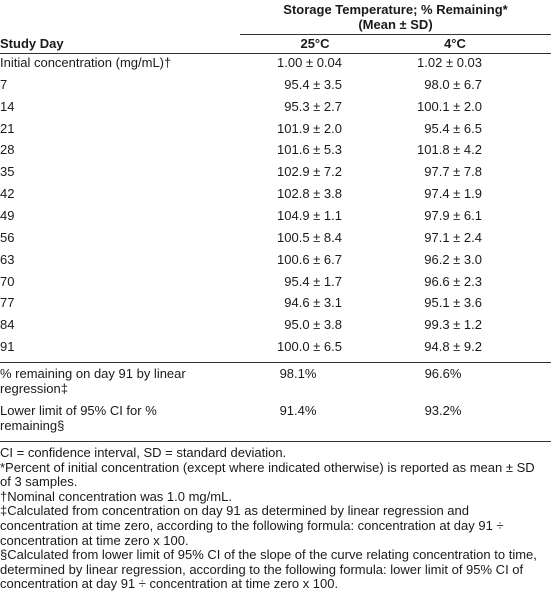 Image resolution: width=551 pixels, height=600 pixels. What do you see at coordinates (7, 150) in the screenshot?
I see `row-label: 28` at bounding box center [7, 150].